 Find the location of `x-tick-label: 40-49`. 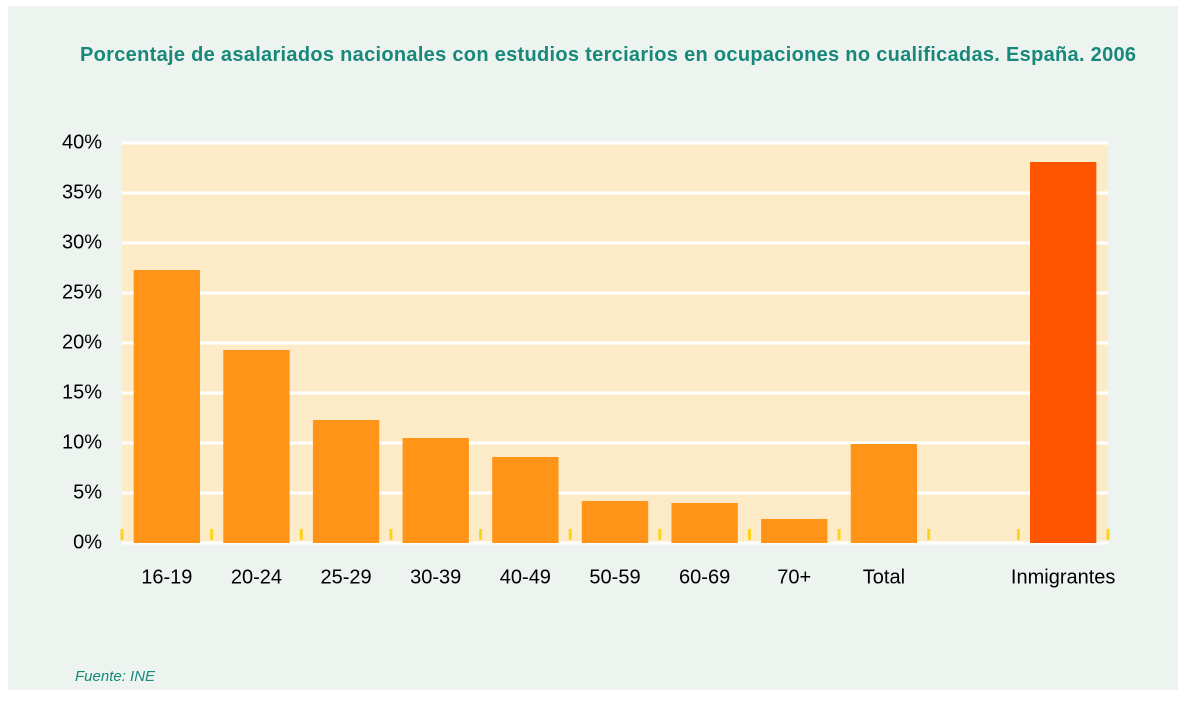

x-tick-label: 40-49 is located at coordinates (525, 577).